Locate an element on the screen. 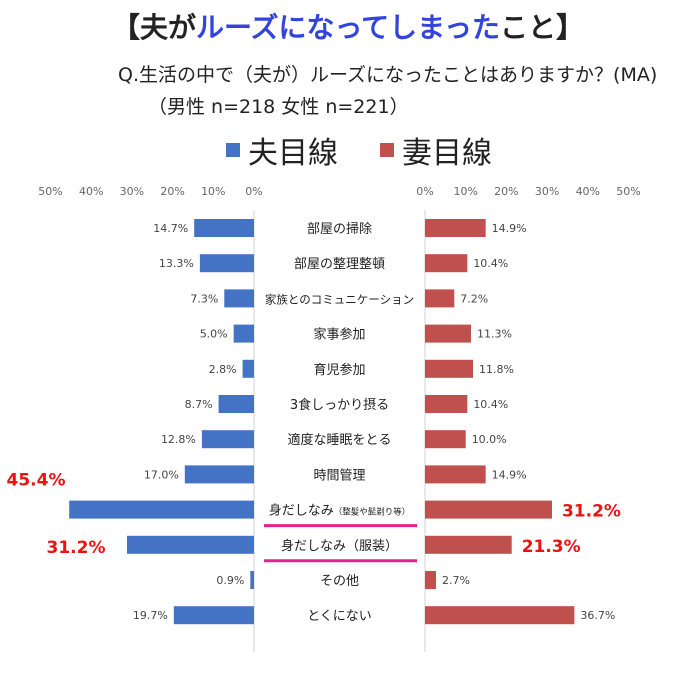 The width and height of the screenshot is (696, 696). legend-swatch-wife is located at coordinates (387, 150).